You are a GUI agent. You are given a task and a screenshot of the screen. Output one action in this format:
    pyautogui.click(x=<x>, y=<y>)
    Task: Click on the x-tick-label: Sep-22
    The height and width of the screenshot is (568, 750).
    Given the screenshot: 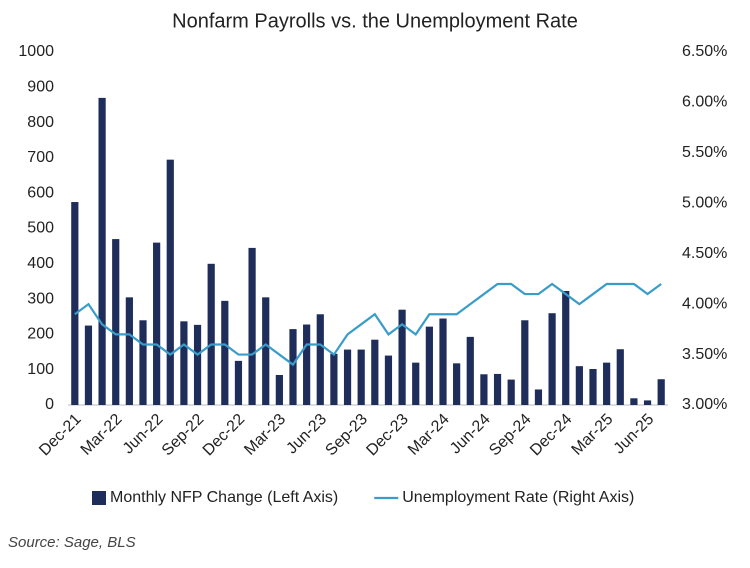 What is the action you would take?
    pyautogui.click(x=183, y=435)
    